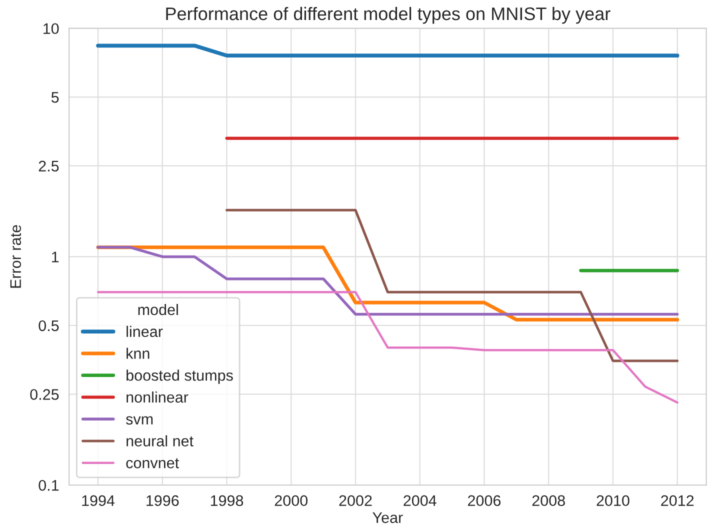 The image size is (712, 525). I want to click on y-tick-label: 0.1, so click(48, 485).